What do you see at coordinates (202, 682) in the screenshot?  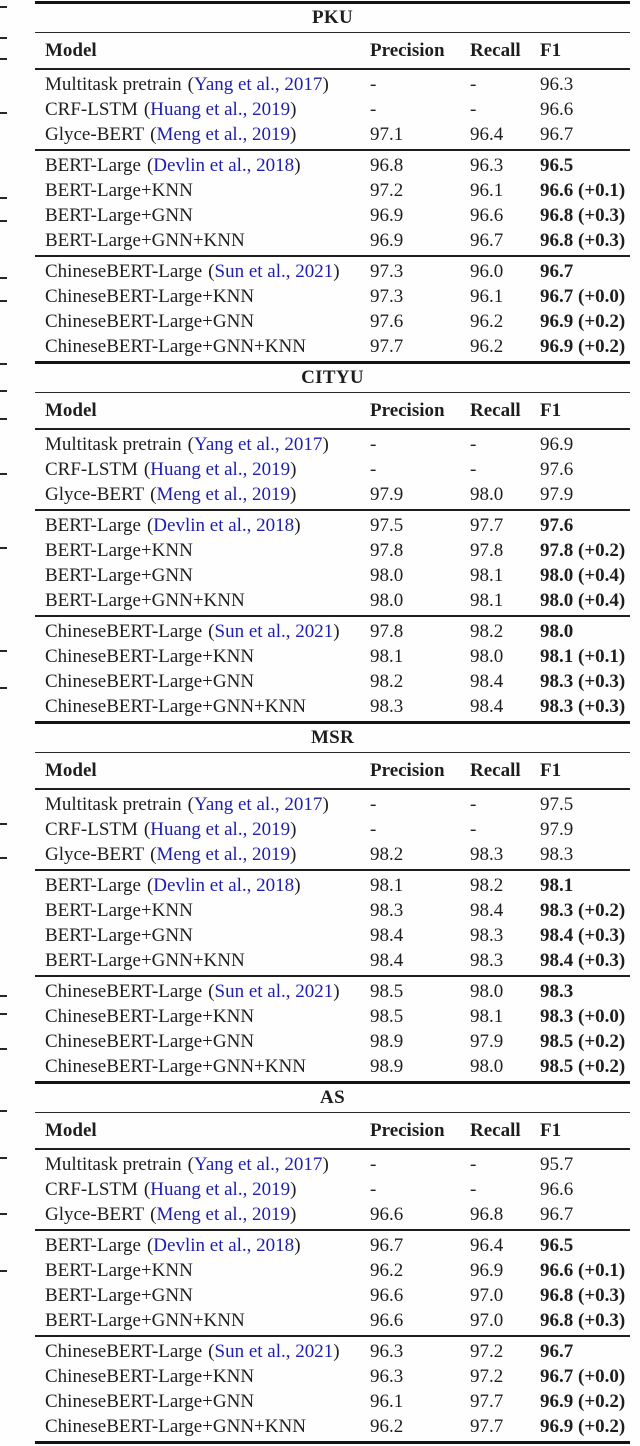 I see `model-cell: ChineseBERT-Large+GNN` at bounding box center [202, 682].